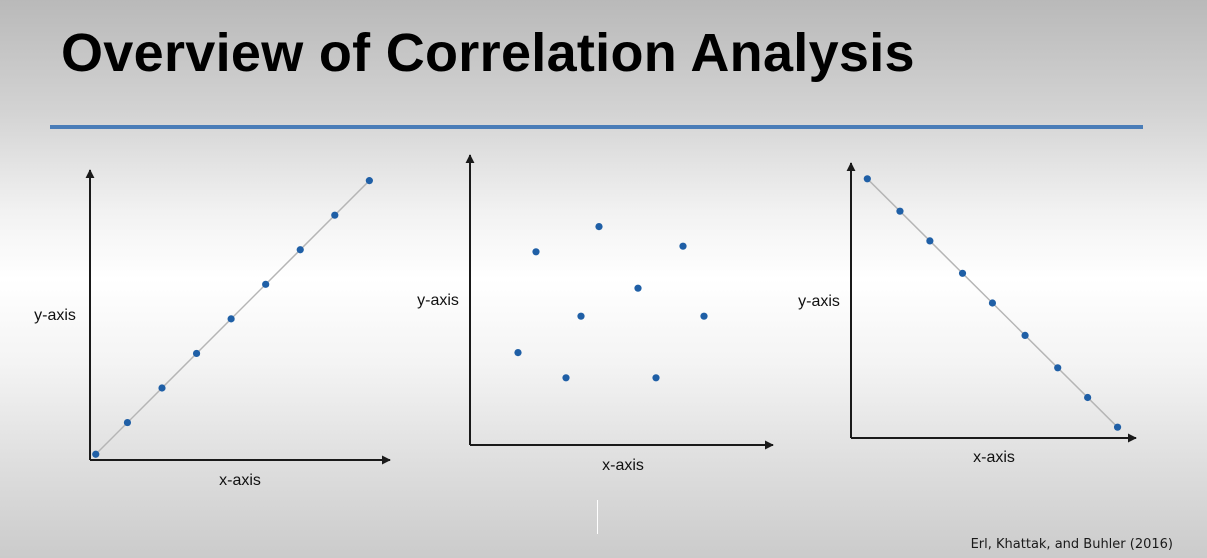 This screenshot has height=558, width=1207. I want to click on citation: Erl, Khattak, and Buhler (2016), so click(1071, 544).